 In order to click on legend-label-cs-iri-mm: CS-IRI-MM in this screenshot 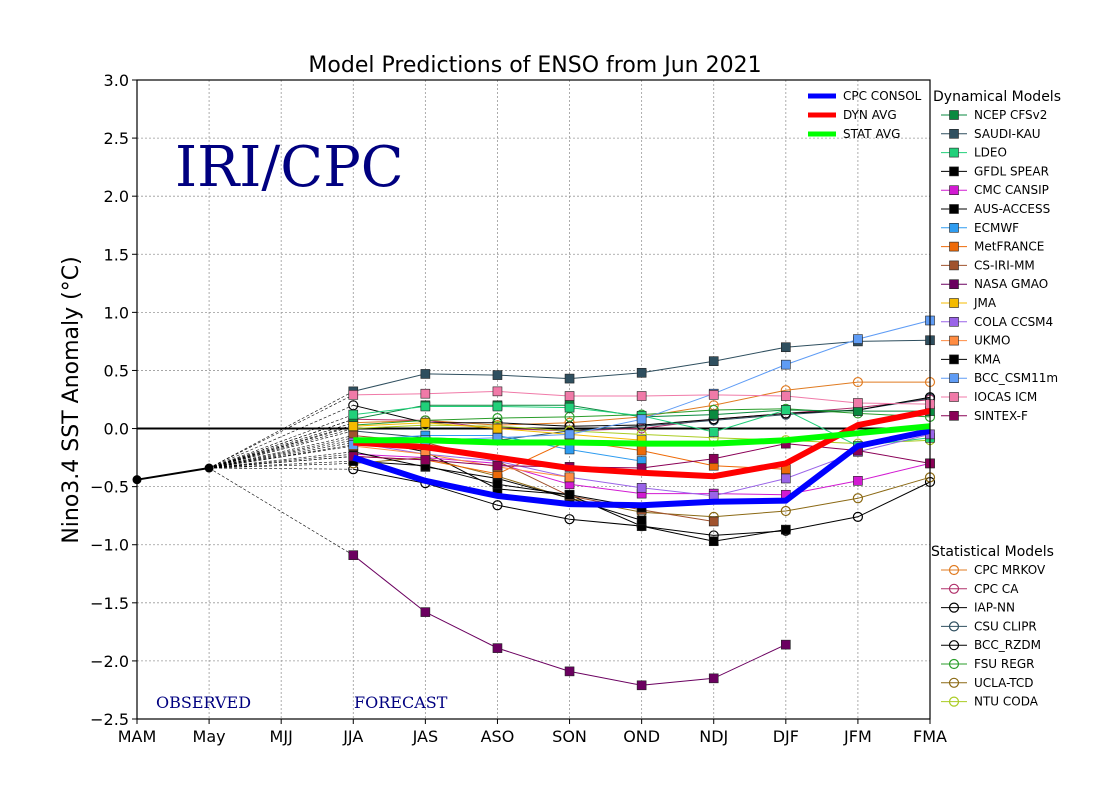, I will do `click(1004, 265)`.